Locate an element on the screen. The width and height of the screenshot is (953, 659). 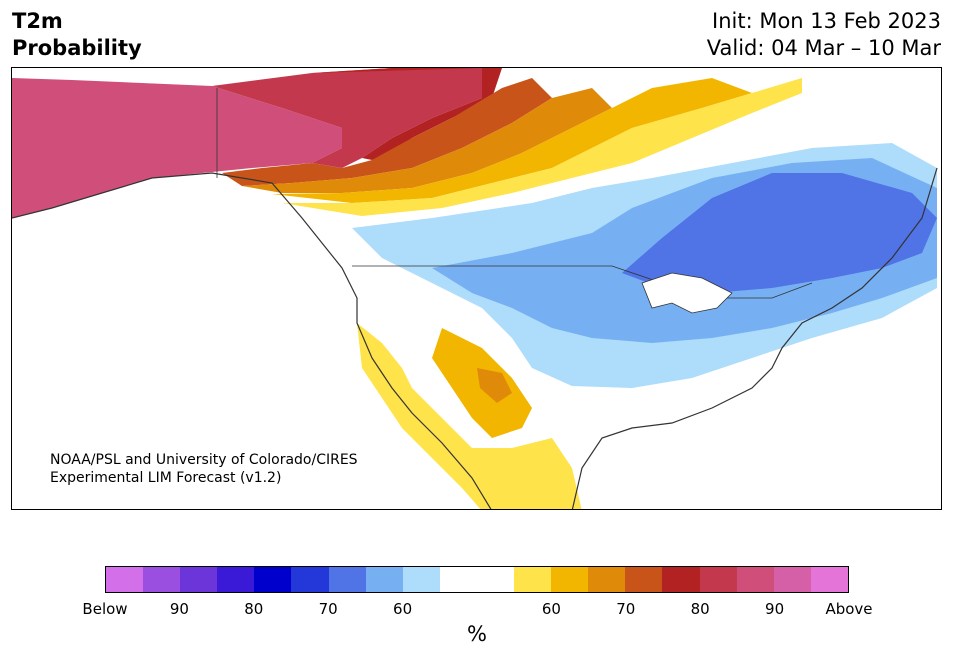
region-above-55-southwest is located at coordinates (469, 416).